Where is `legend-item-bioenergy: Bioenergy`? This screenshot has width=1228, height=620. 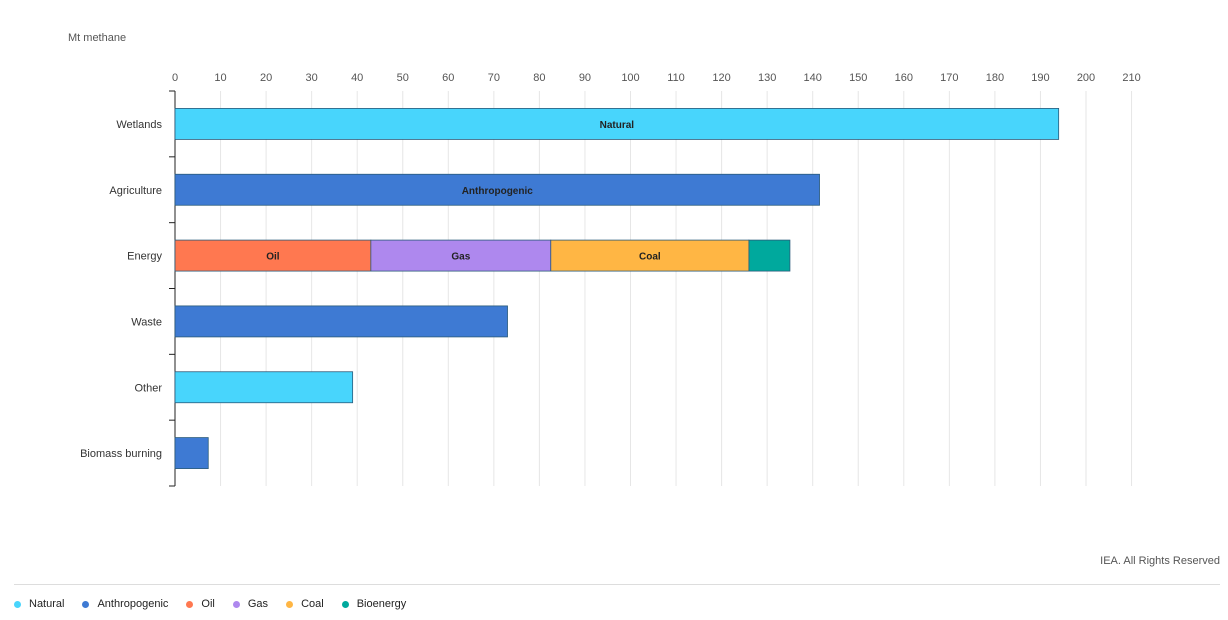 legend-item-bioenergy: Bioenergy is located at coordinates (374, 604).